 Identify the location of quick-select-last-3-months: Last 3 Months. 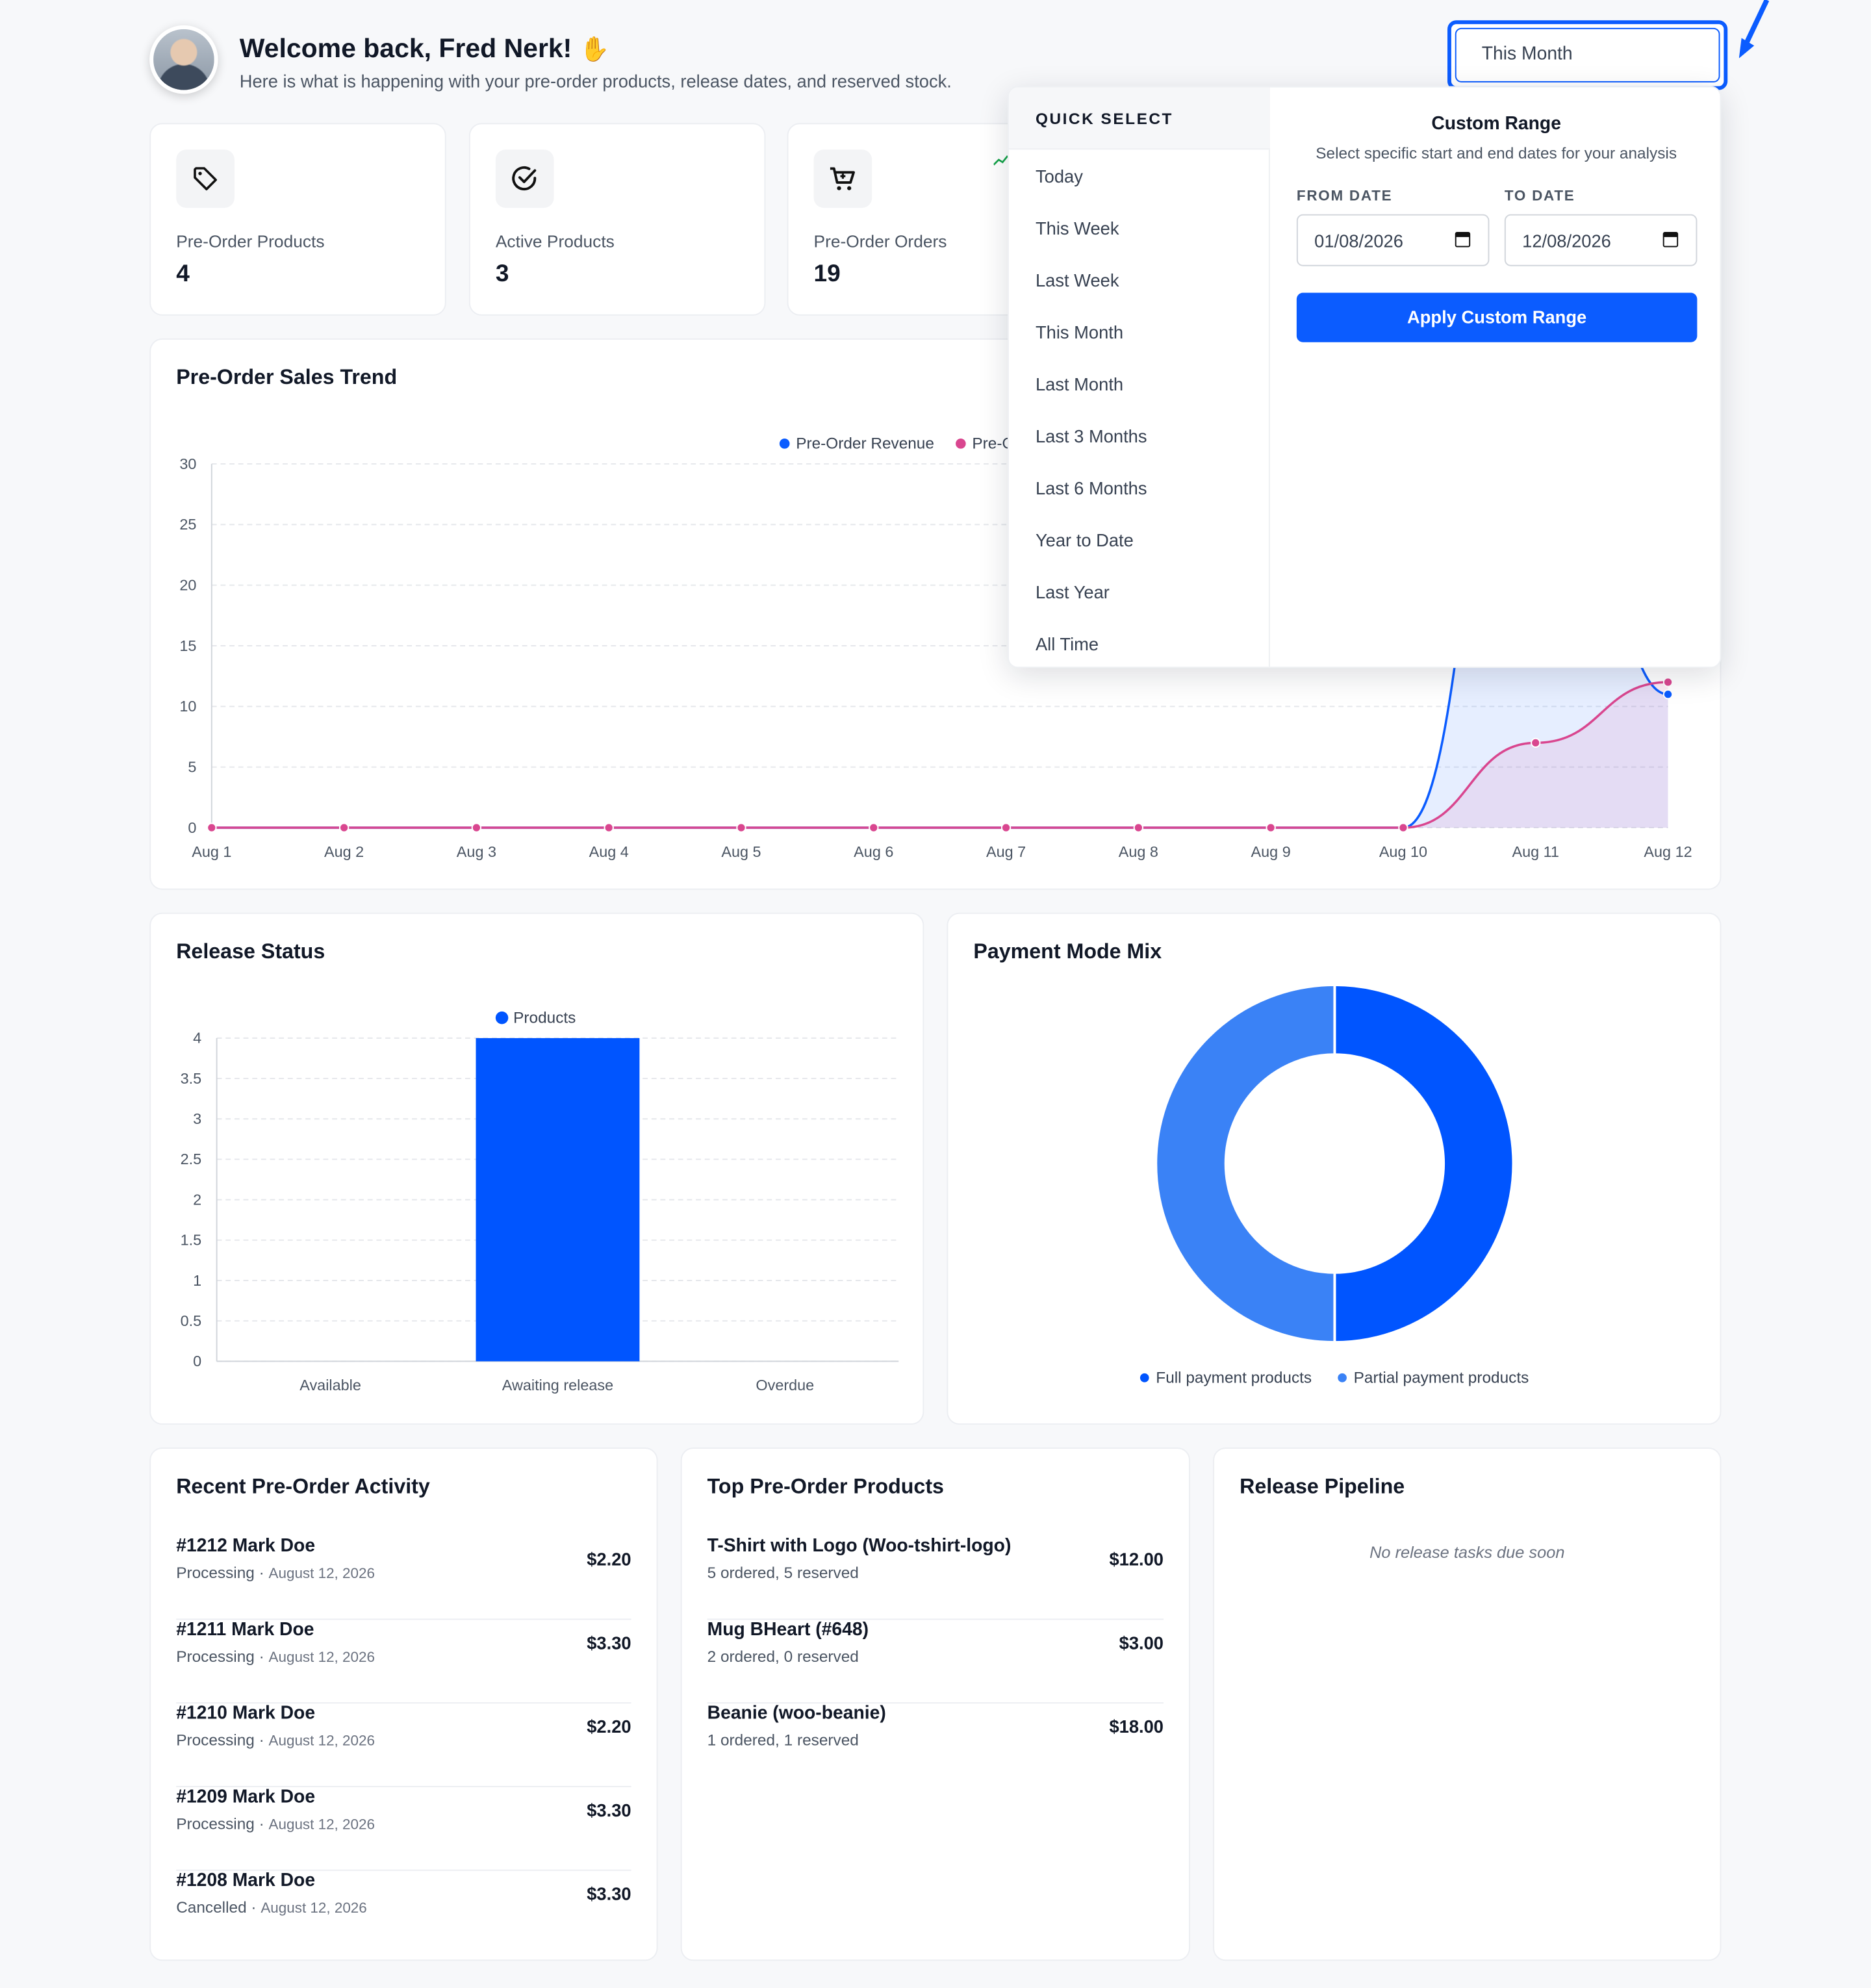
(1091, 436).